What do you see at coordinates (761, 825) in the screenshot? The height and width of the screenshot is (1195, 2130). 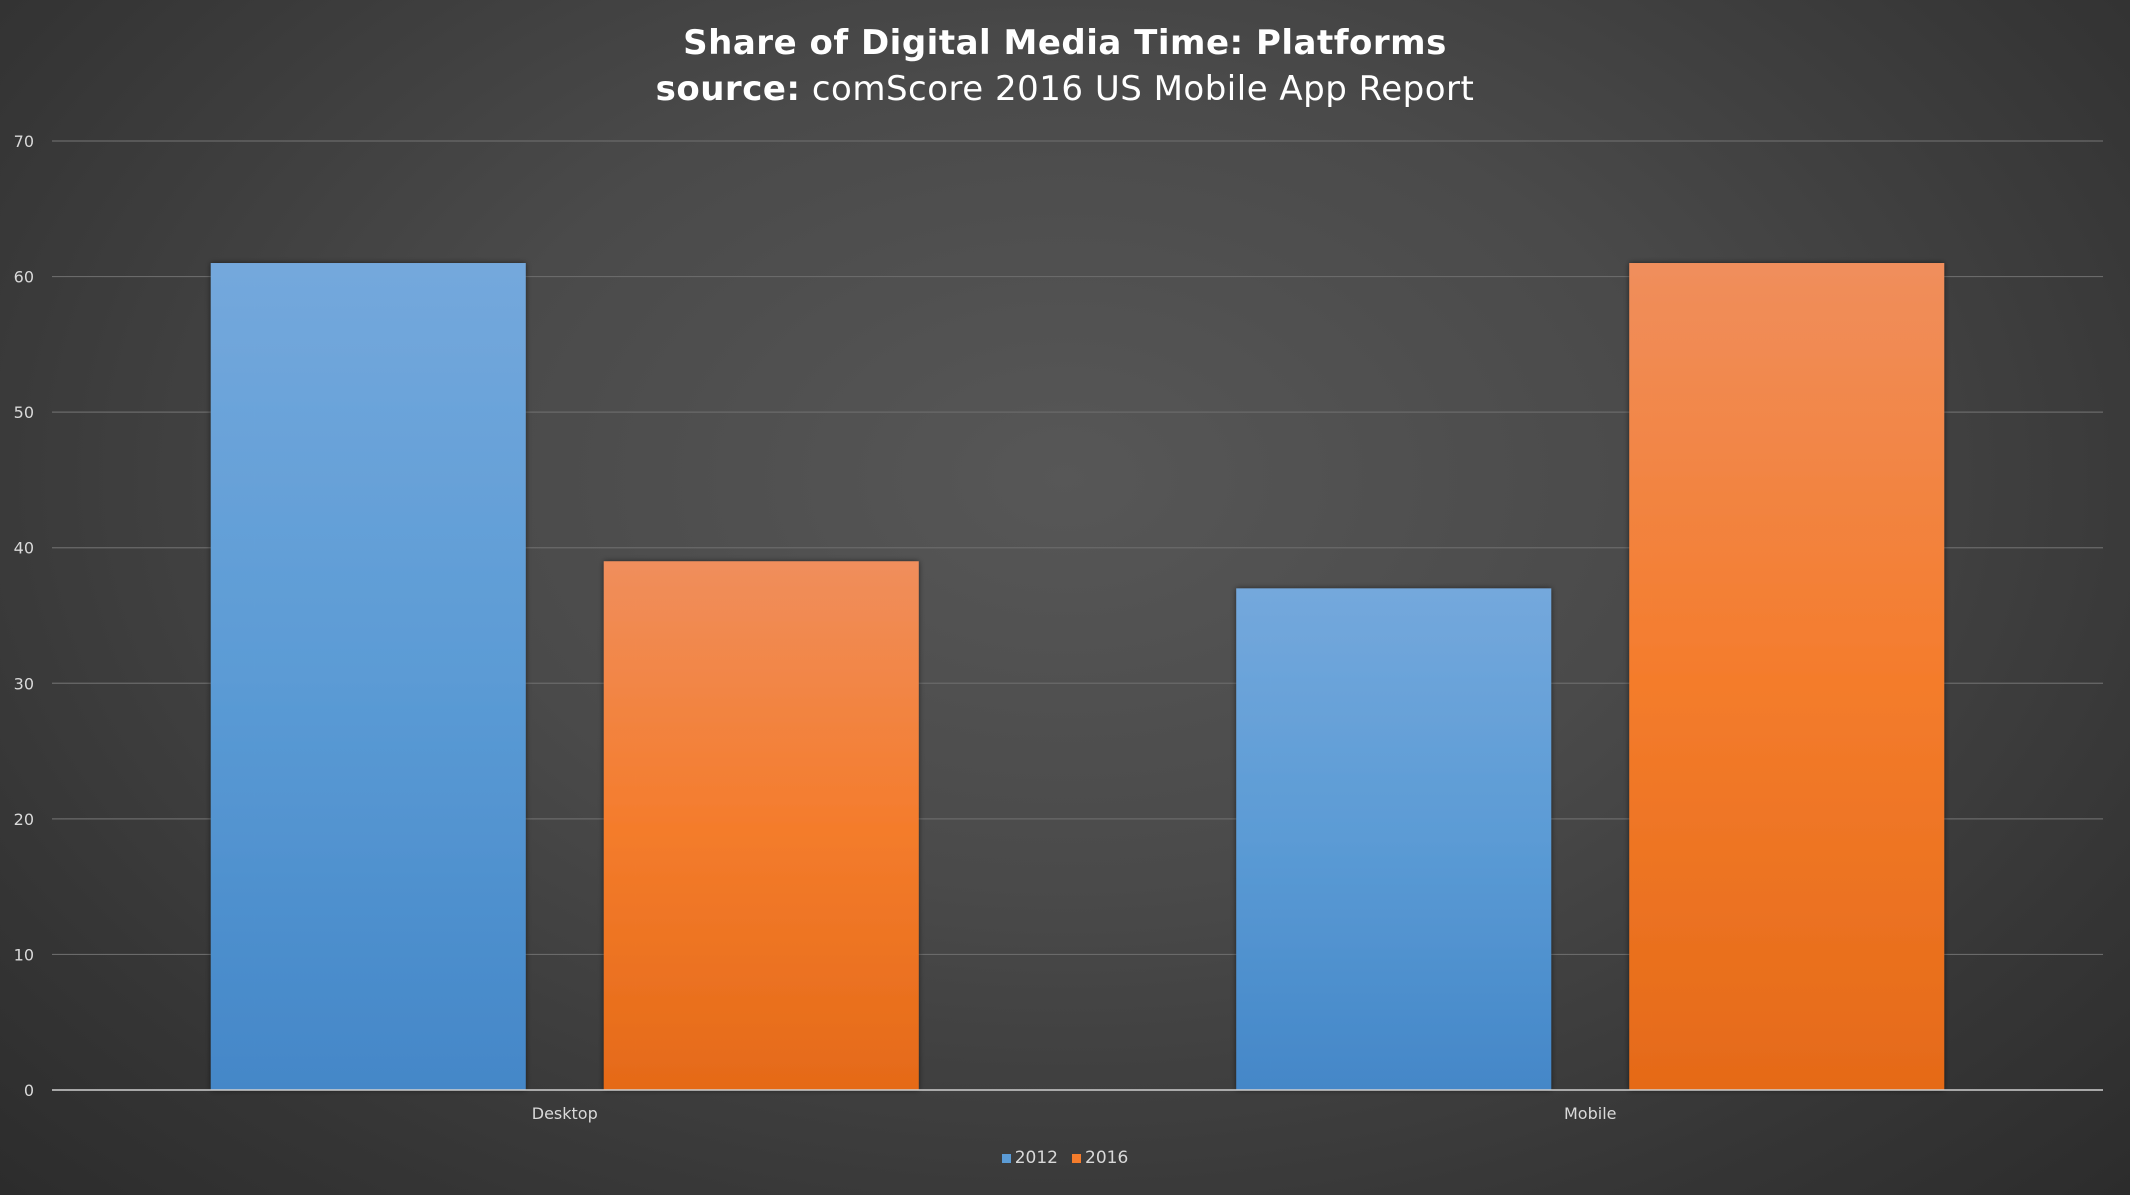 I see `bar-desktop-2016` at bounding box center [761, 825].